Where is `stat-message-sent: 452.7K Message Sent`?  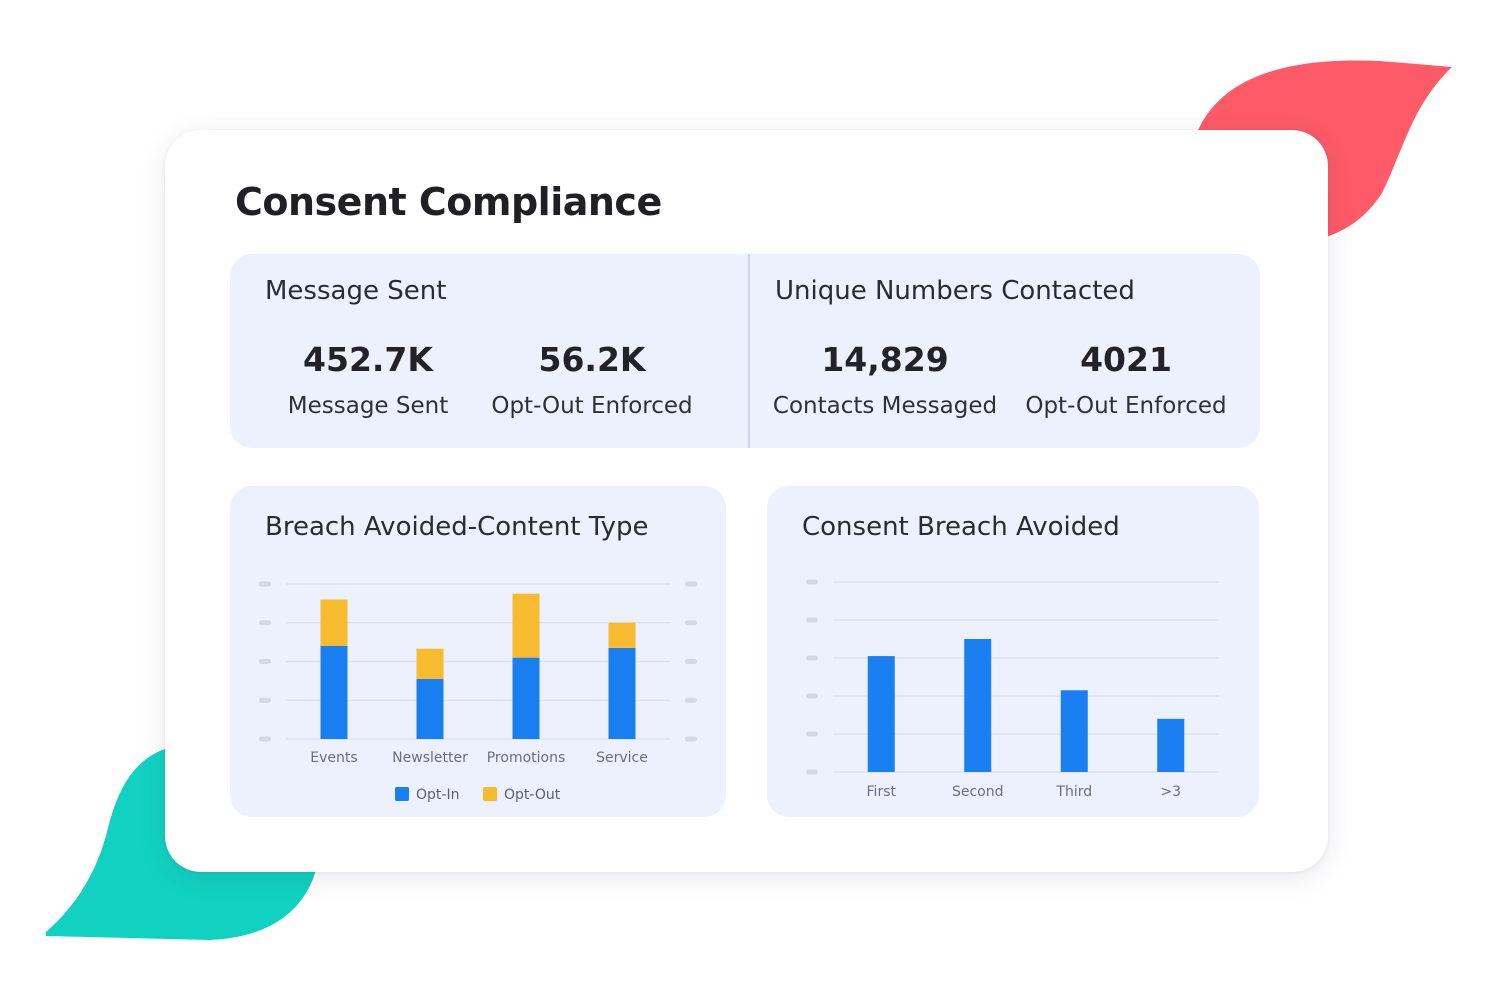
stat-message-sent: 452.7K Message Sent is located at coordinates (368, 380).